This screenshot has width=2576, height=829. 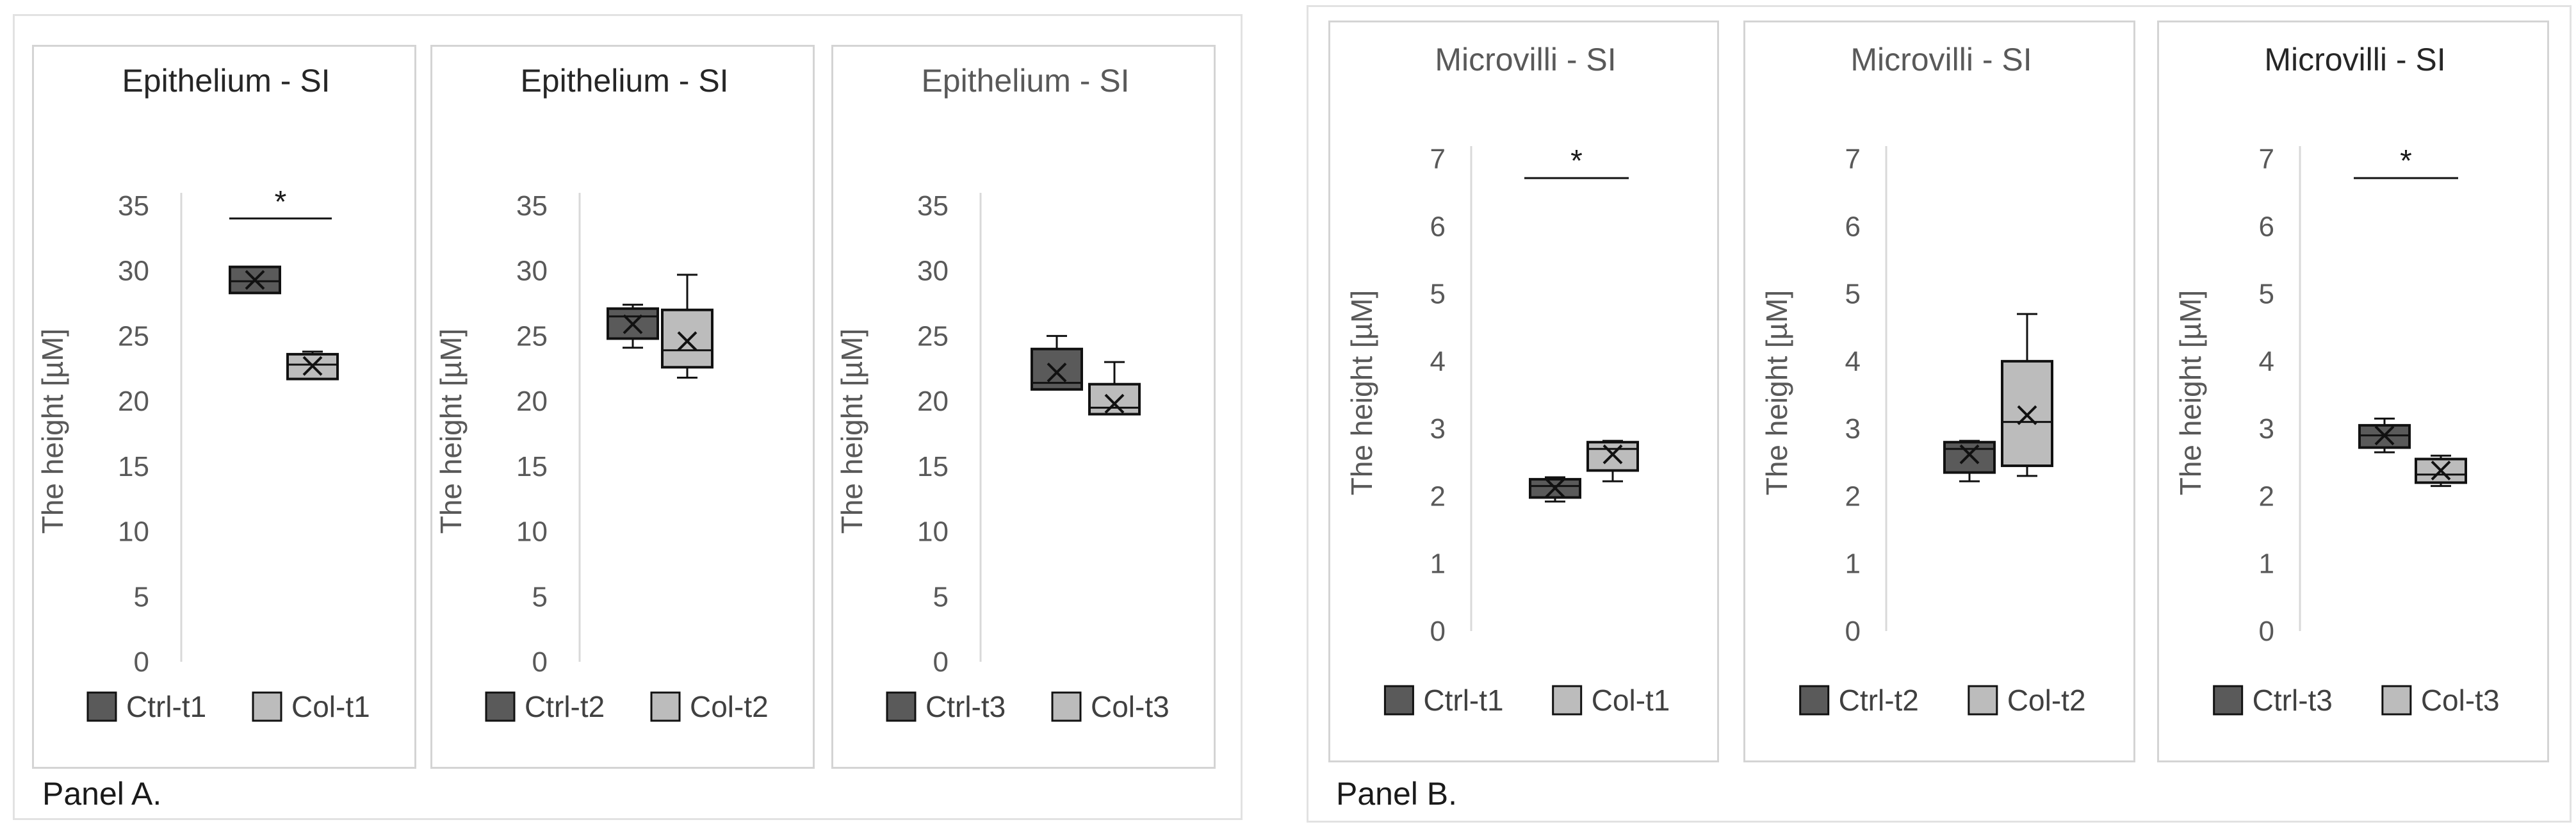 What do you see at coordinates (102, 794) in the screenshot?
I see `panel-a-label: Panel A.` at bounding box center [102, 794].